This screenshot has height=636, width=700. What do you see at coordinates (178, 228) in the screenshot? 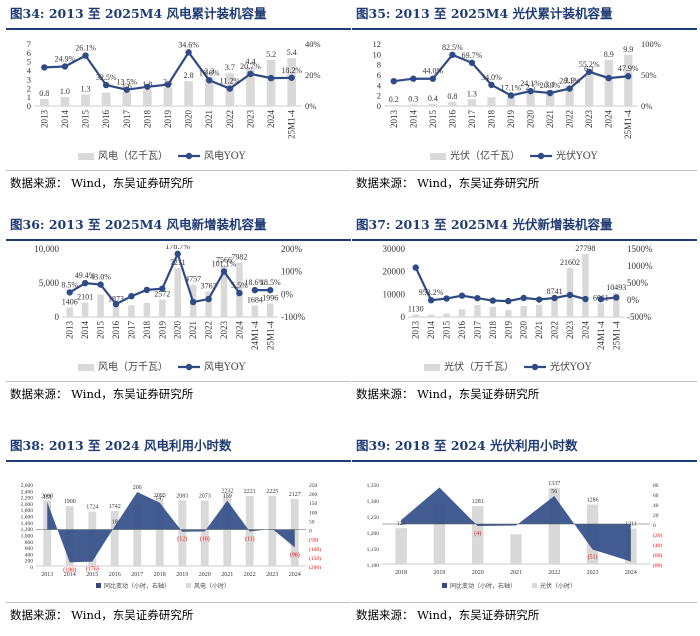
I see `figure-title: 图36: 2013 至 2025M4 风电新增装机容量` at bounding box center [178, 228].